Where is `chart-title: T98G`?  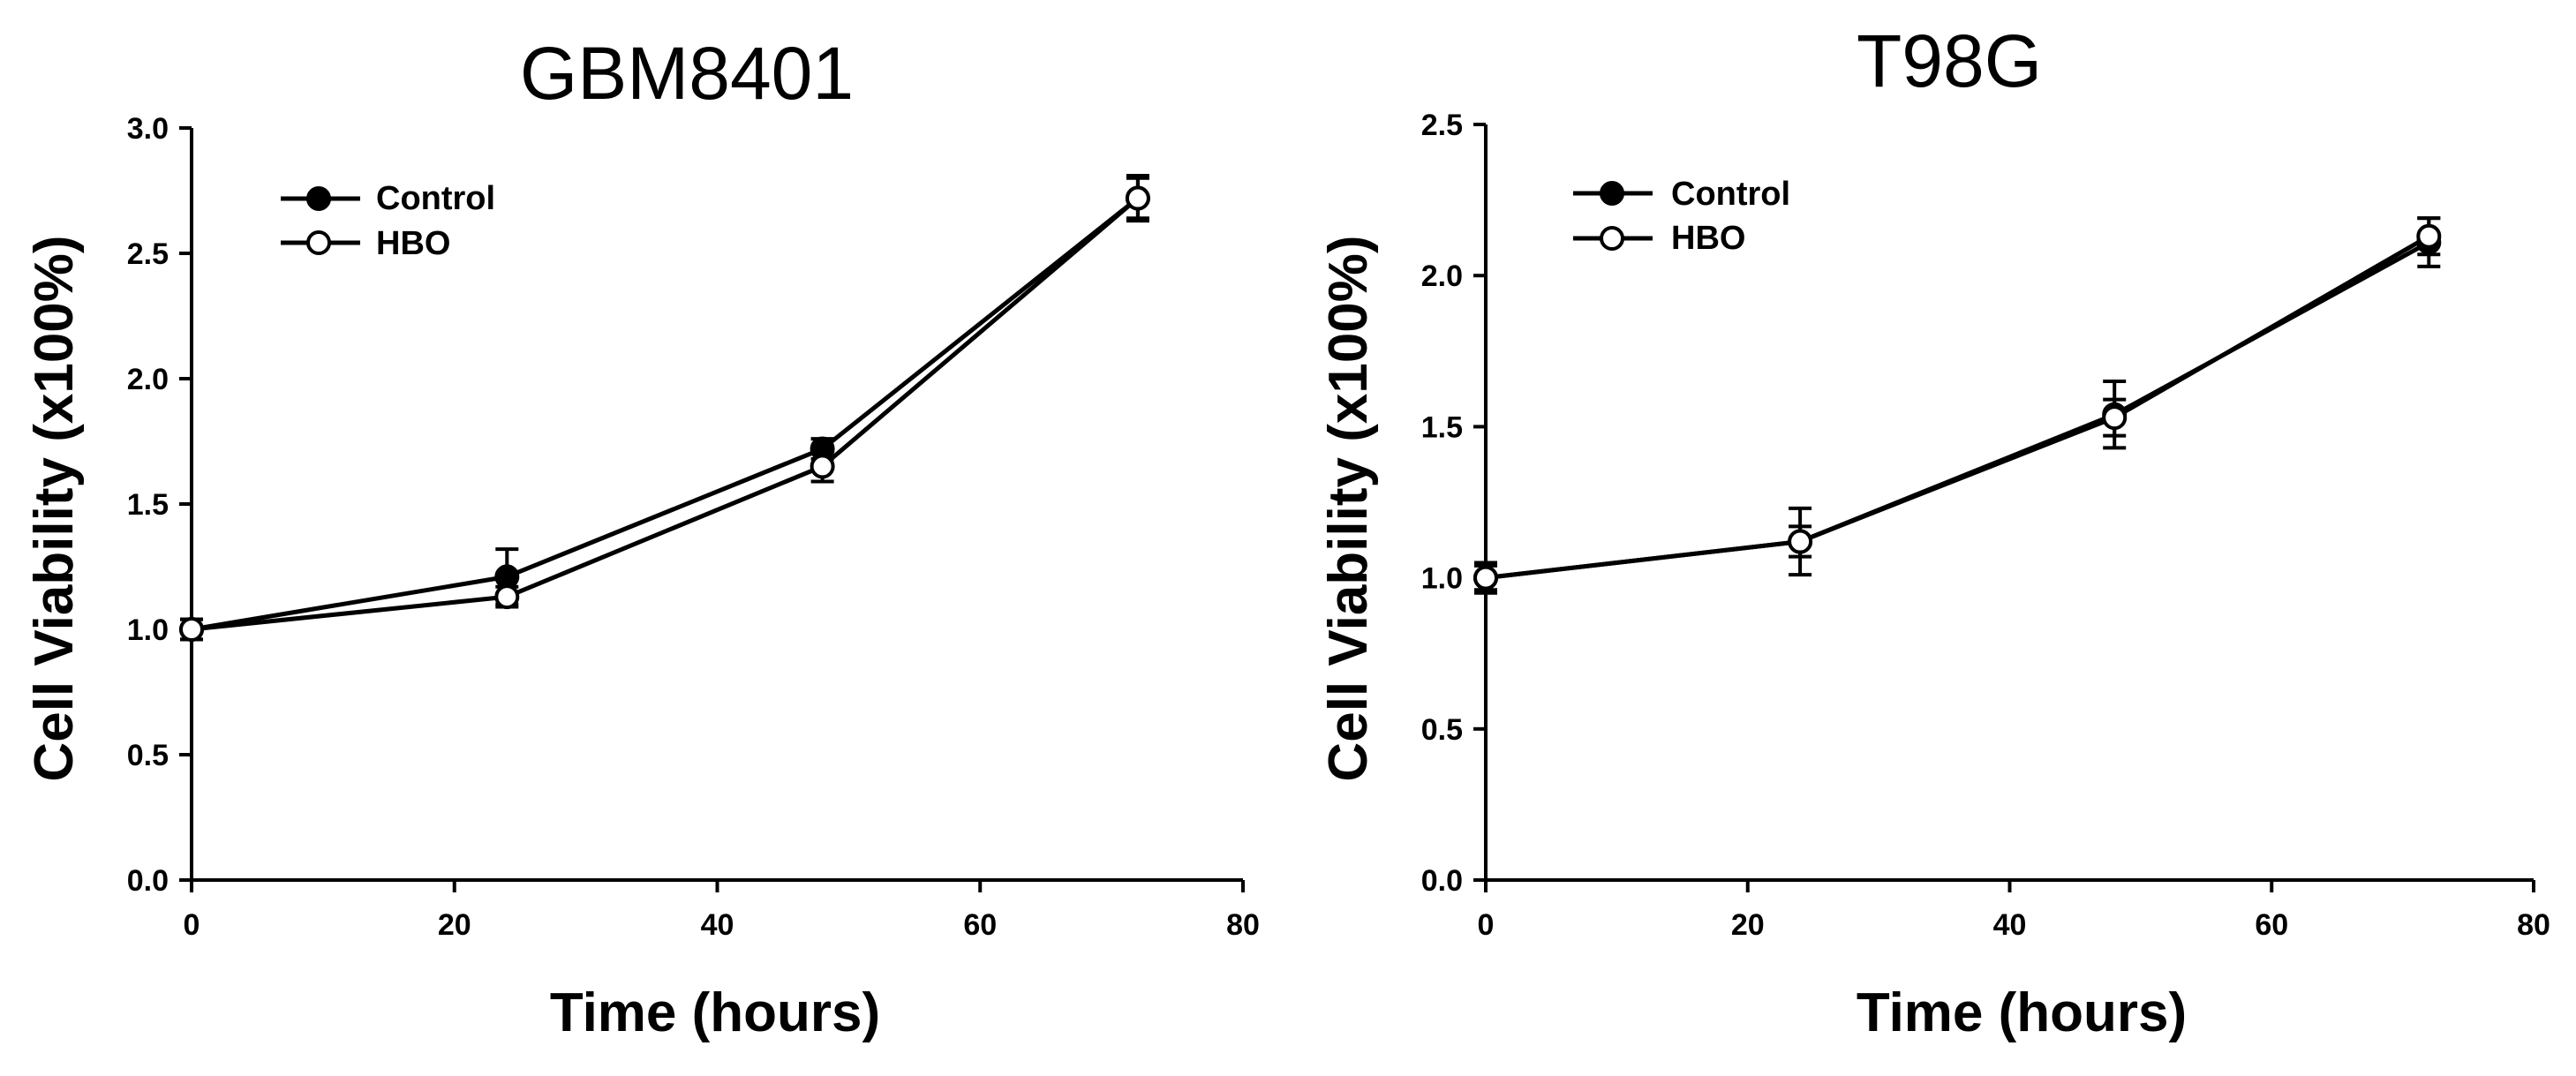
chart-title: T98G is located at coordinates (1950, 60).